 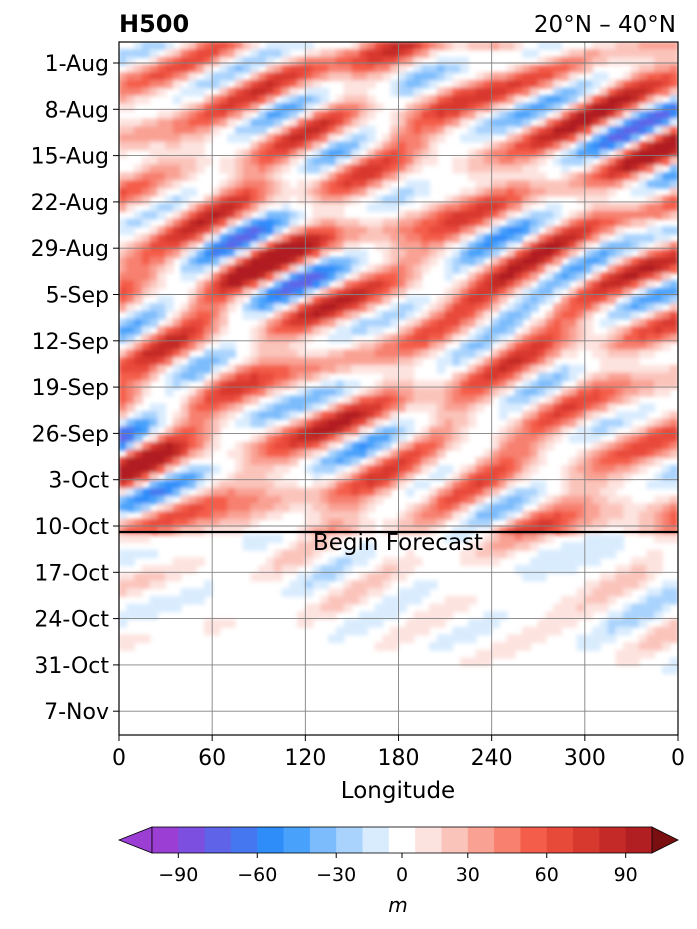 What do you see at coordinates (398, 856) in the screenshot?
I see `colorbar: −90 −60 −30 0 30 60 90` at bounding box center [398, 856].